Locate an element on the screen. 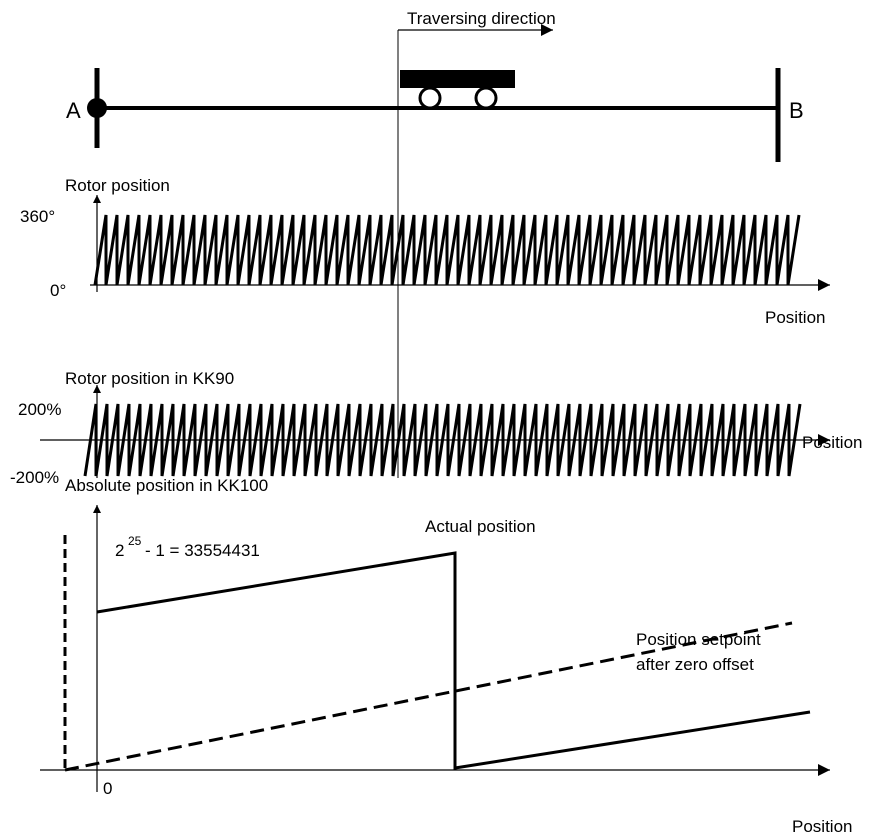  setpoint-line is located at coordinates (428, 696).